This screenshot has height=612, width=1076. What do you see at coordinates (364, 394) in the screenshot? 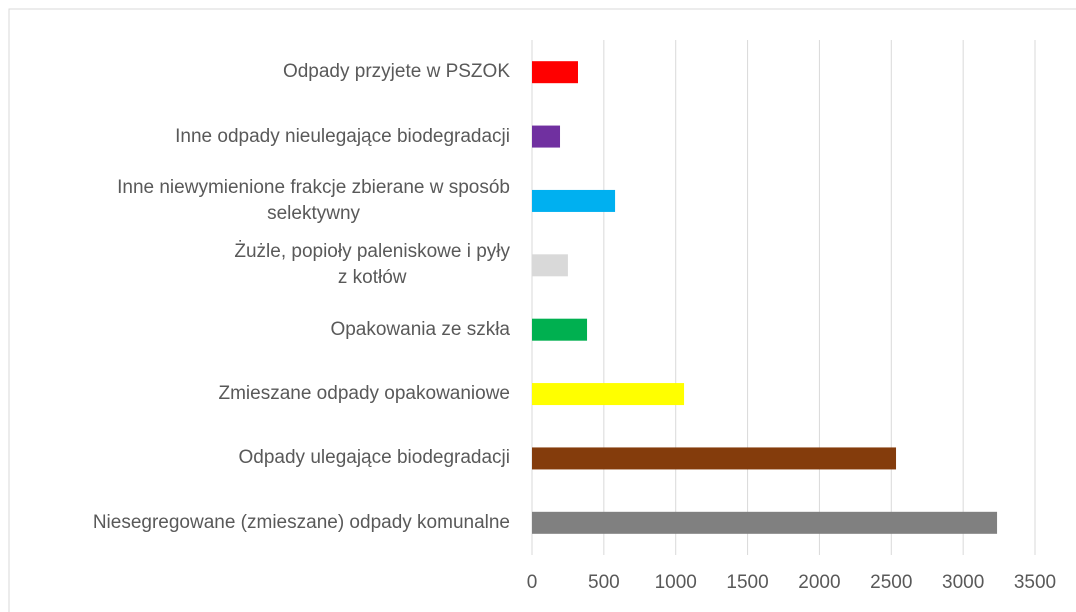
I see `y-tick-label: Zmieszane odpady opakowaniowe` at bounding box center [364, 394].